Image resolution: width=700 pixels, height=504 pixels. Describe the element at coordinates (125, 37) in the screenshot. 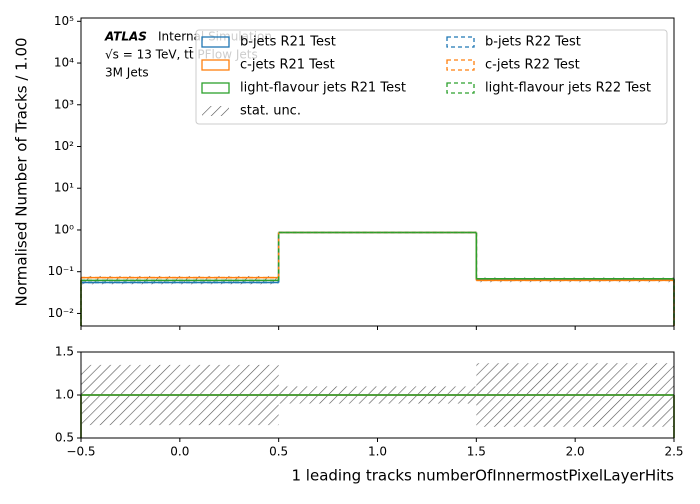

I see `atlas-label: ATLAS` at that location.